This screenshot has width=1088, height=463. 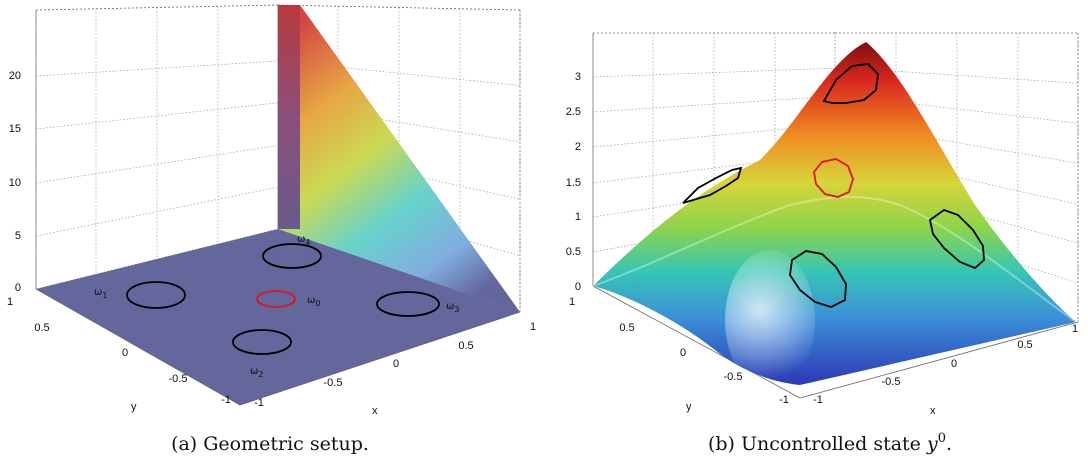 What do you see at coordinates (134, 407) in the screenshot?
I see `panel-a-y-label: y` at bounding box center [134, 407].